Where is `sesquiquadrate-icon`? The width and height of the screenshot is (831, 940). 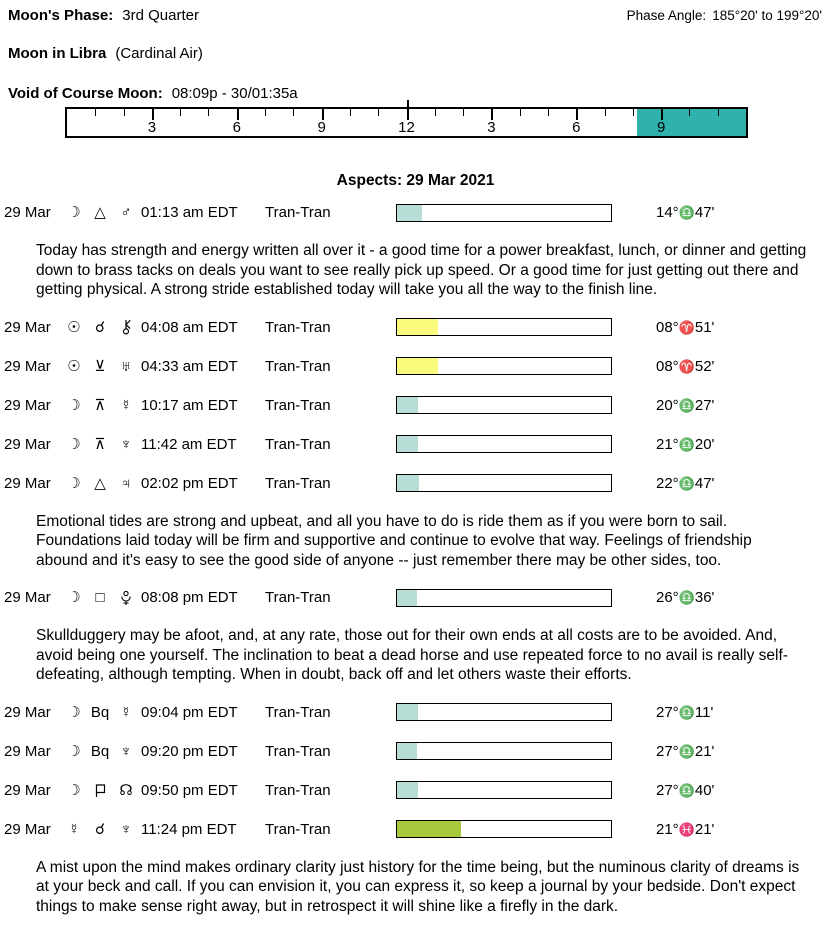
sesquiquadrate-icon is located at coordinates (100, 790).